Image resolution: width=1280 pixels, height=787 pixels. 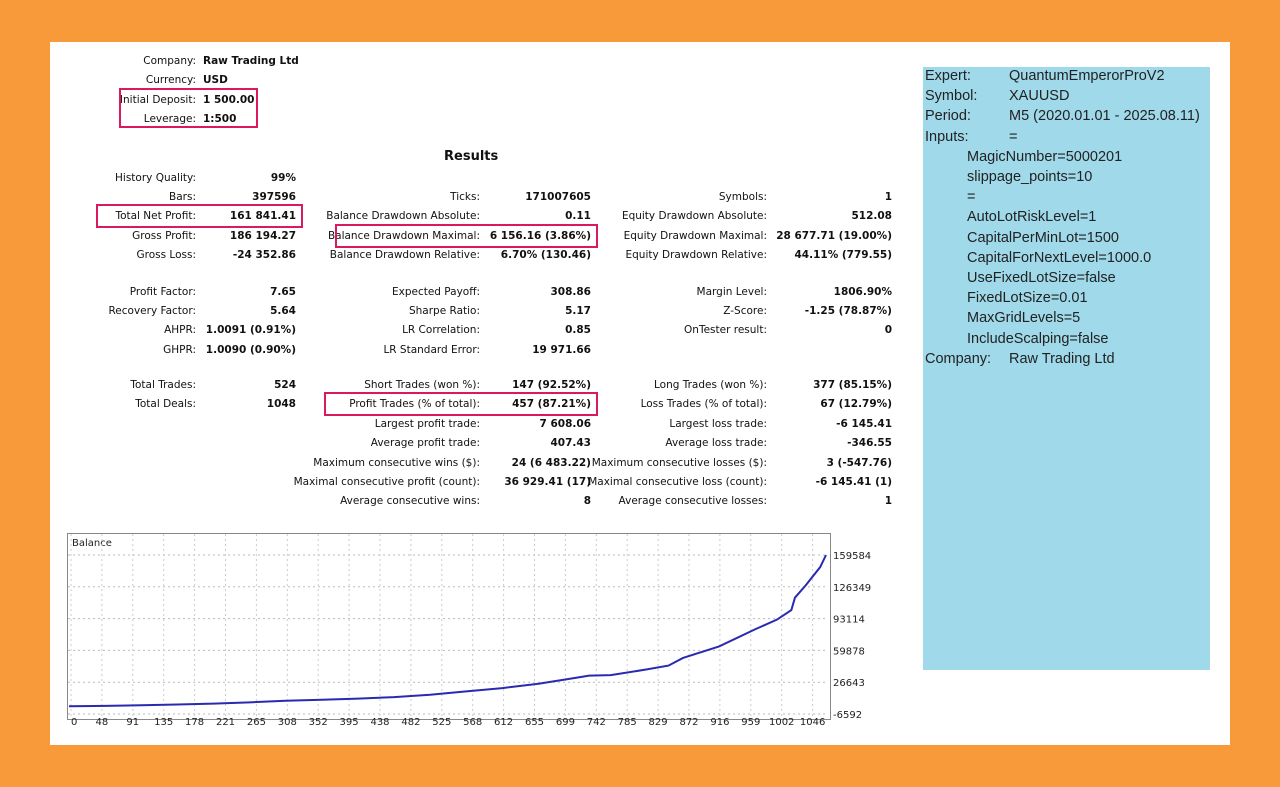 I want to click on info-value: XAUUSD, so click(x=1039, y=96).